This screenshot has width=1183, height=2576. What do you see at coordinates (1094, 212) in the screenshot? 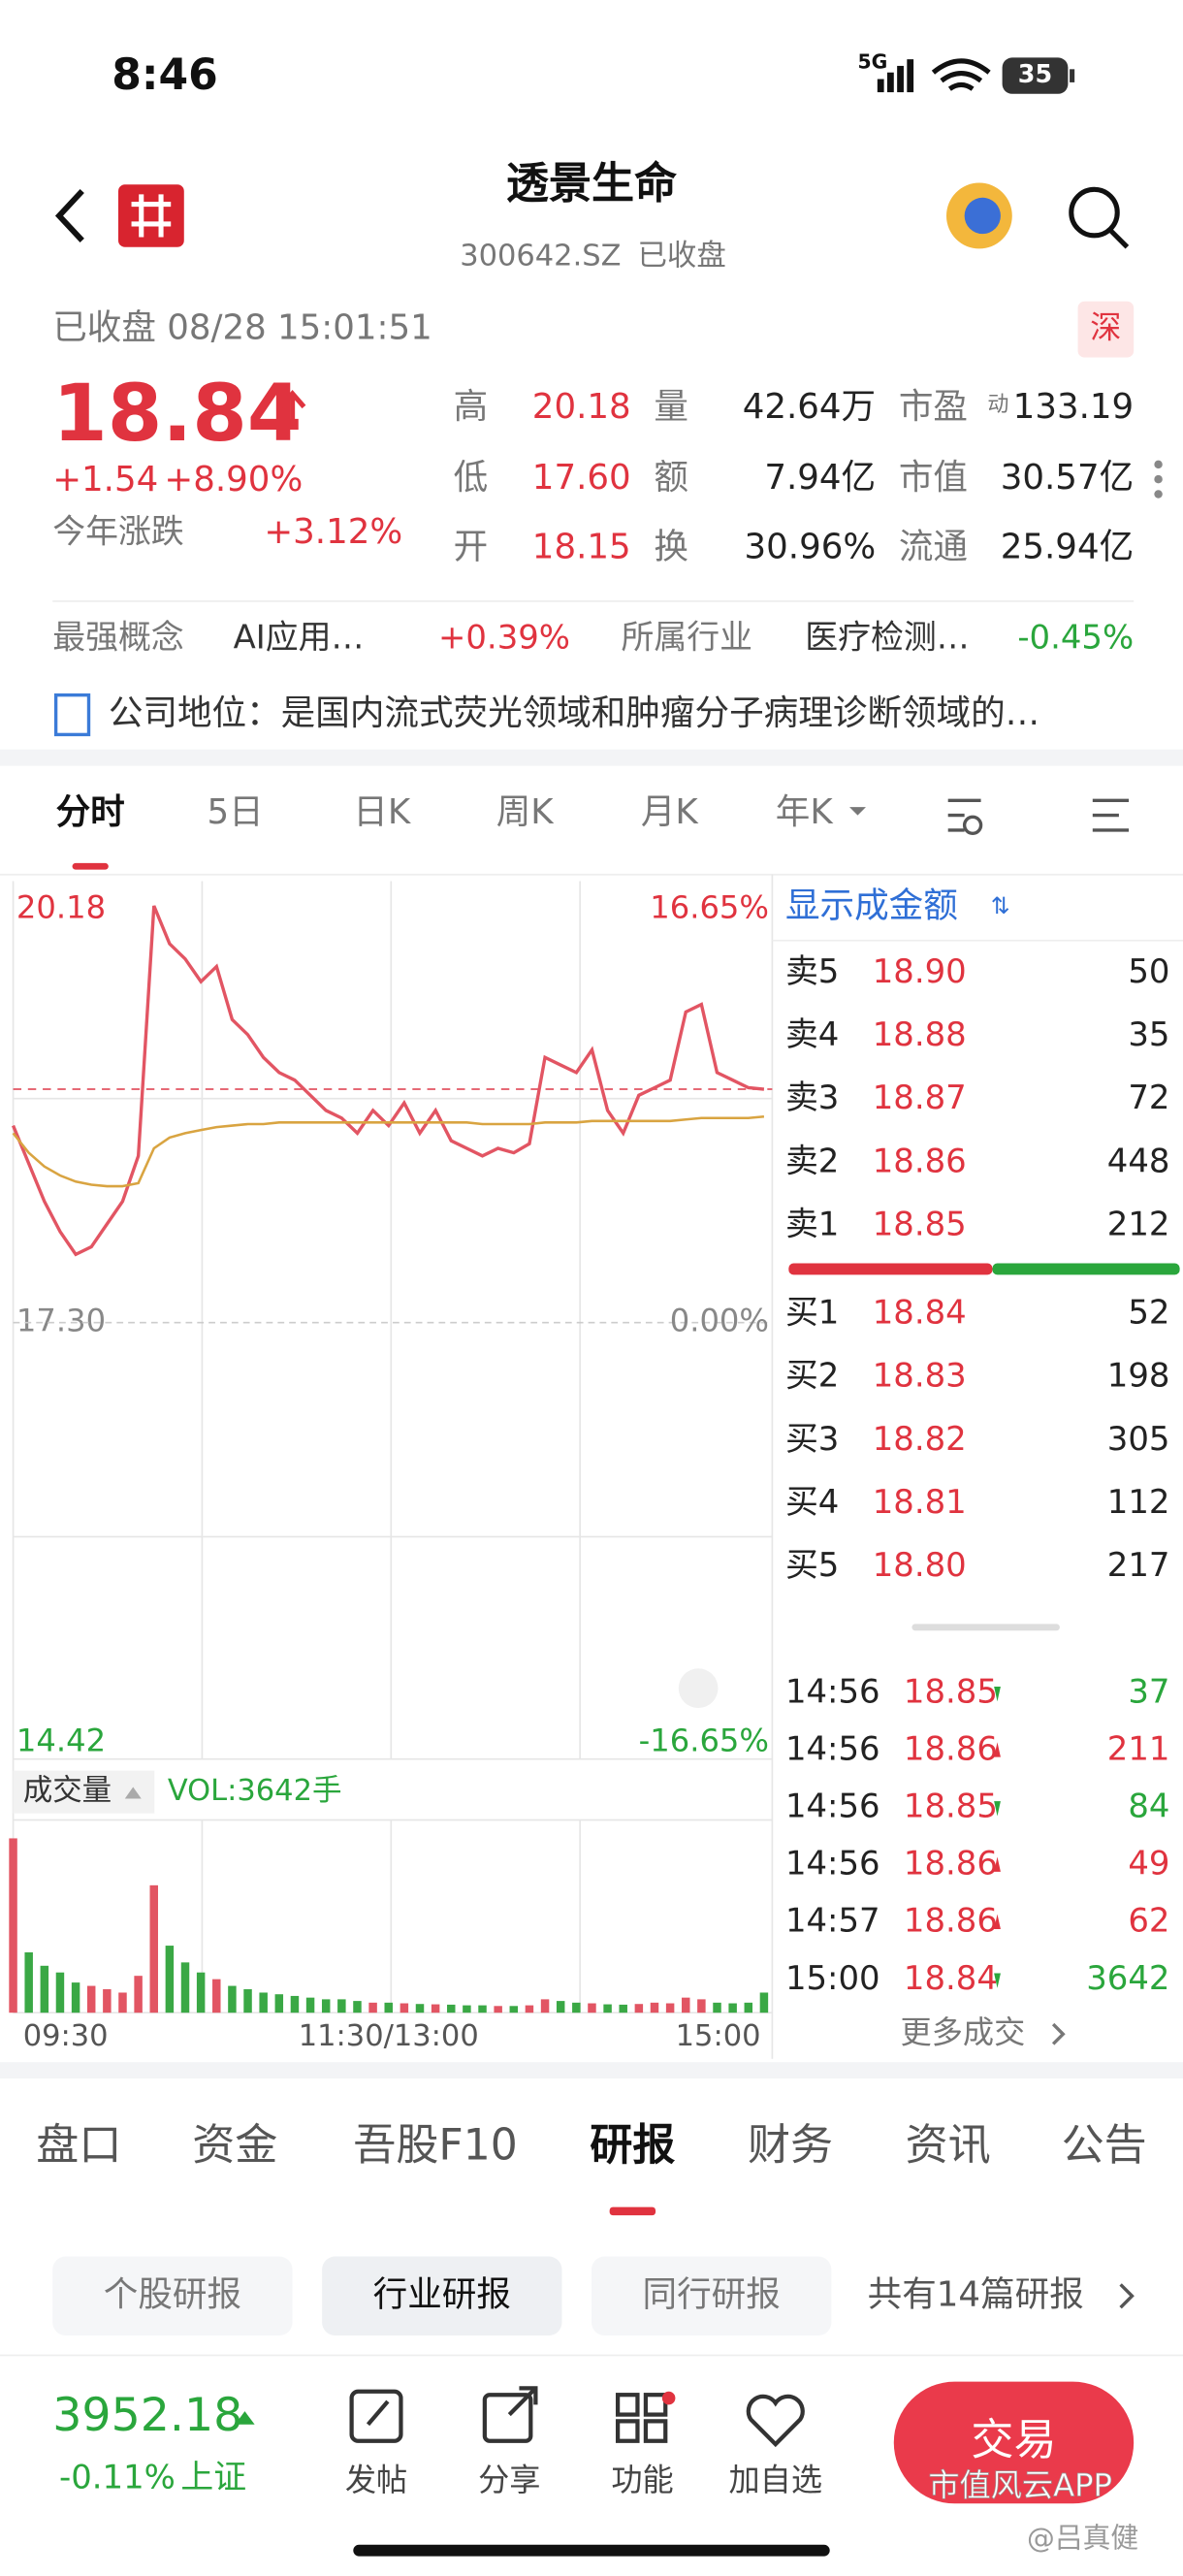
I see `search-button` at bounding box center [1094, 212].